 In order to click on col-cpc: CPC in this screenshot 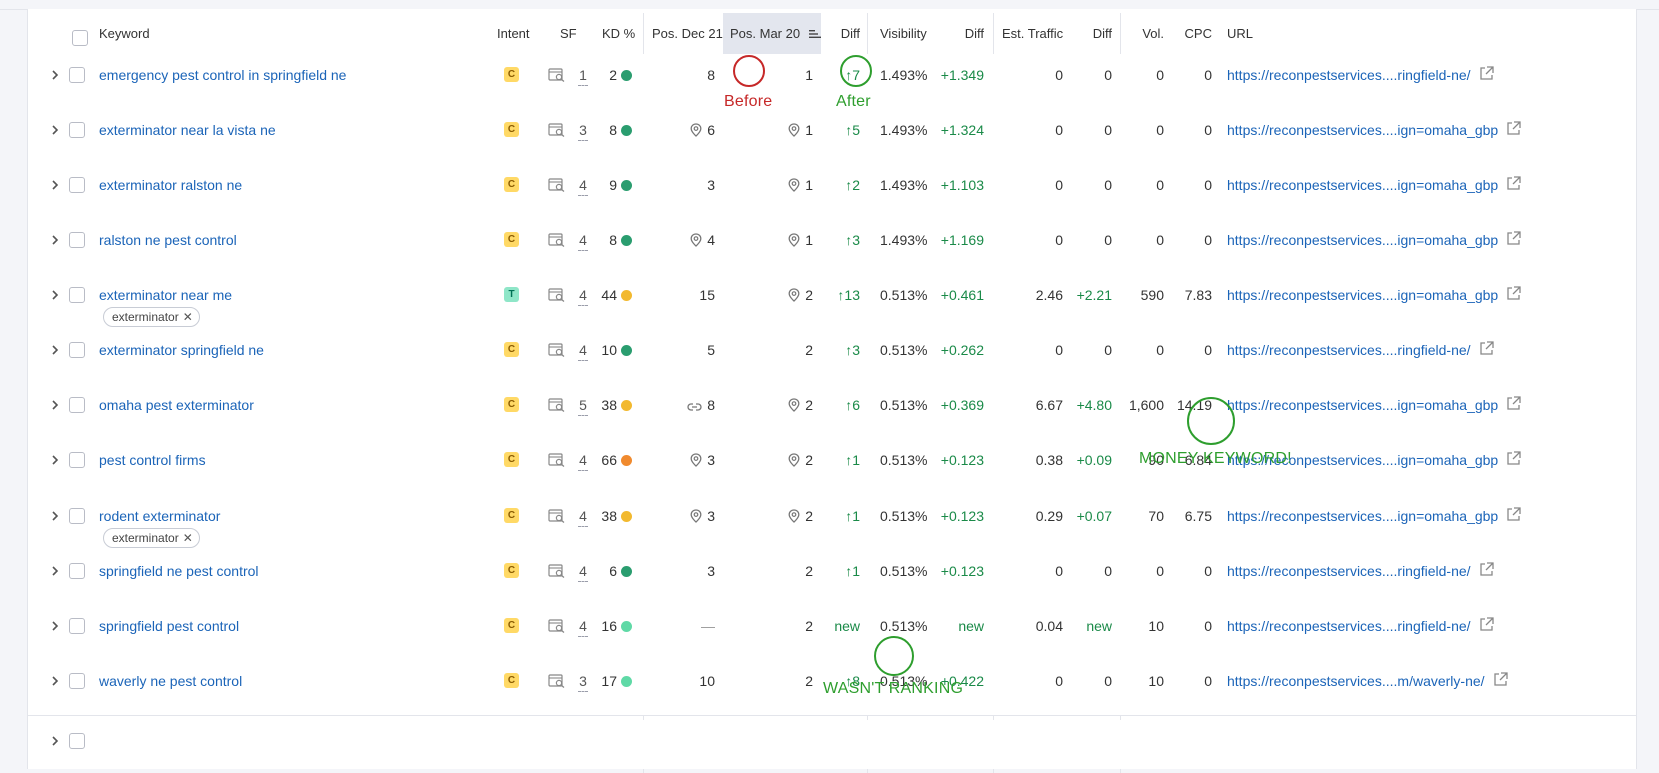, I will do `click(1198, 33)`.